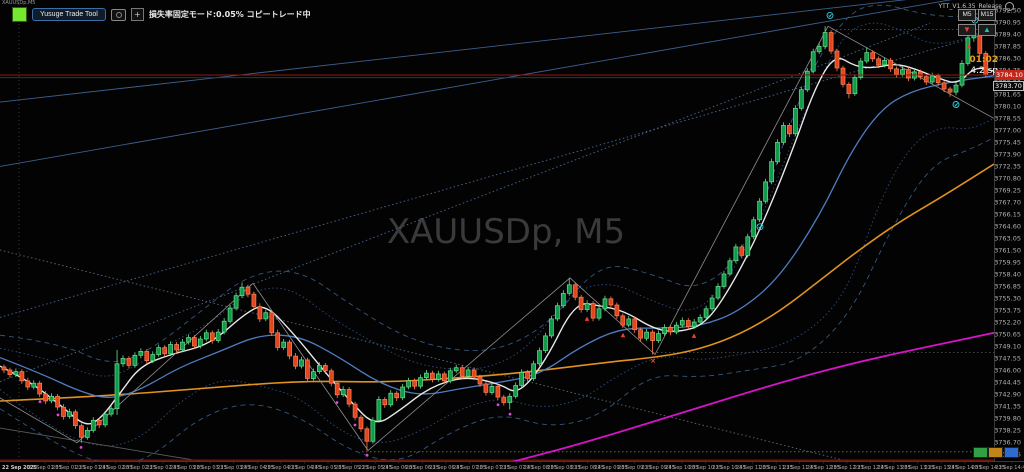 This screenshot has width=1024, height=472. What do you see at coordinates (1009, 6) in the screenshot?
I see `gear-icon` at bounding box center [1009, 6].